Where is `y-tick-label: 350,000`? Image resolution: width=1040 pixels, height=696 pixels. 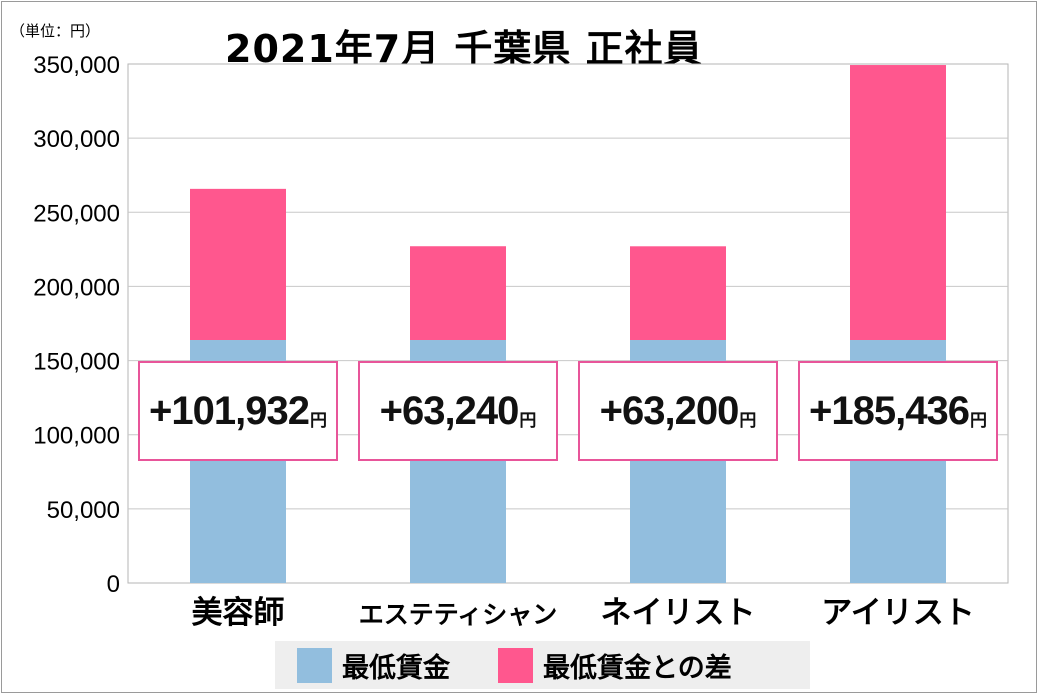
y-tick-label: 350,000 is located at coordinates (76, 65).